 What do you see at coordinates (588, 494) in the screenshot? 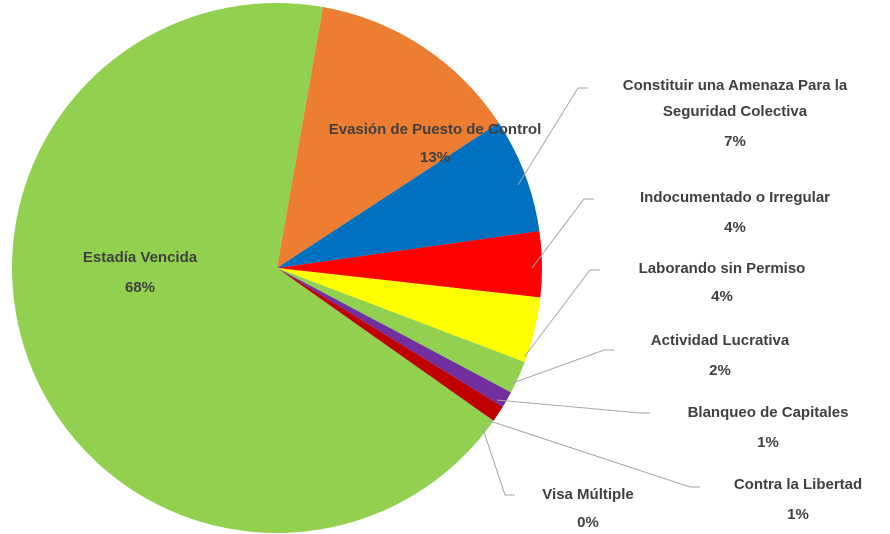
I see `slice-label: Visa Múltiple` at bounding box center [588, 494].